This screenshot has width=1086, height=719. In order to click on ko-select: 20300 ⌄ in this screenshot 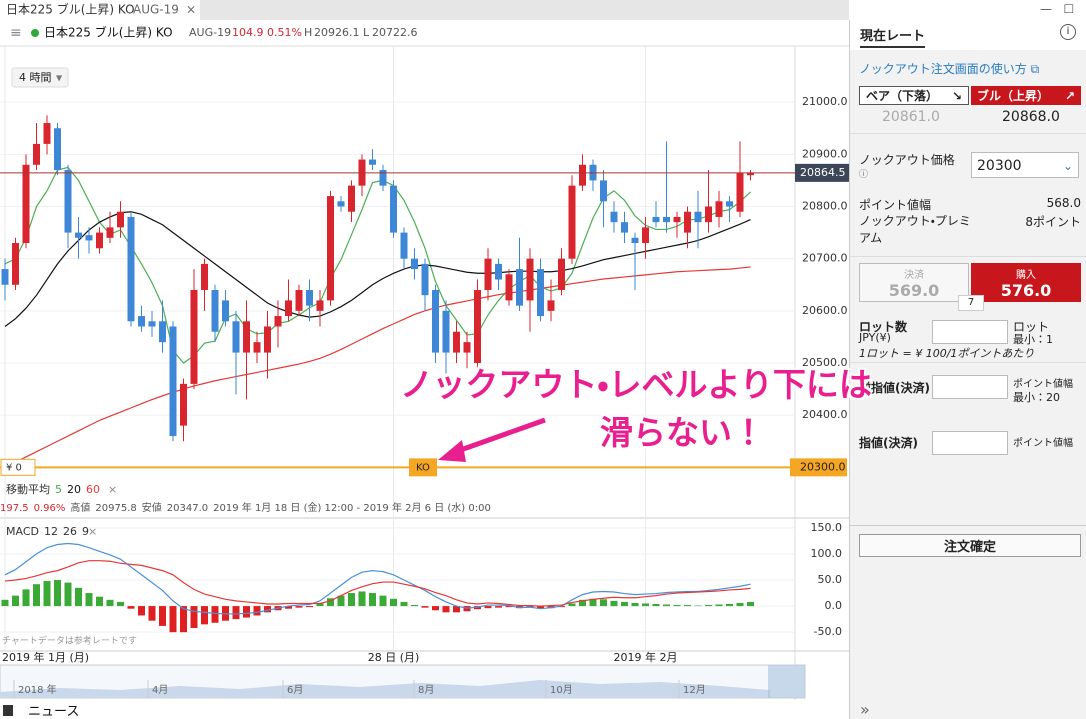, I will do `click(1025, 165)`.